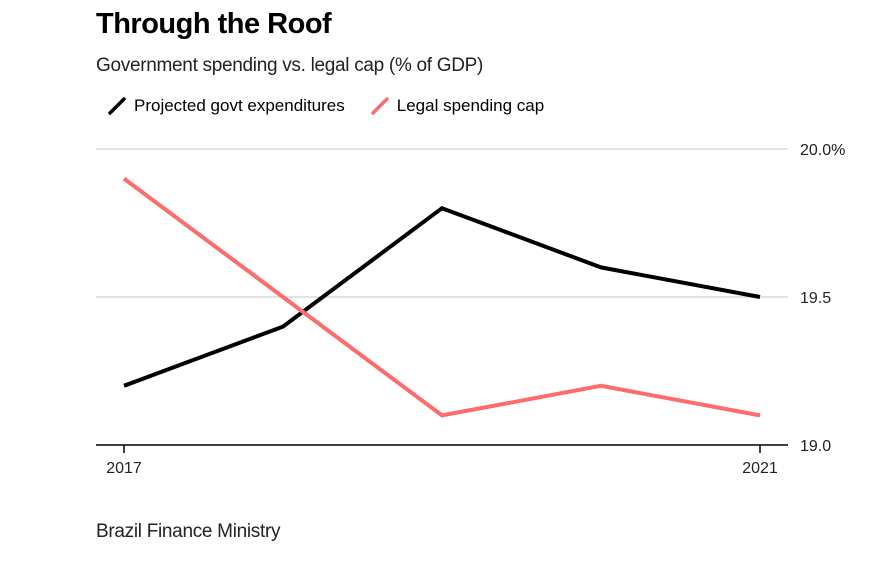  Describe the element at coordinates (822, 150) in the screenshot. I see `y-tick-label: 20.0%` at that location.